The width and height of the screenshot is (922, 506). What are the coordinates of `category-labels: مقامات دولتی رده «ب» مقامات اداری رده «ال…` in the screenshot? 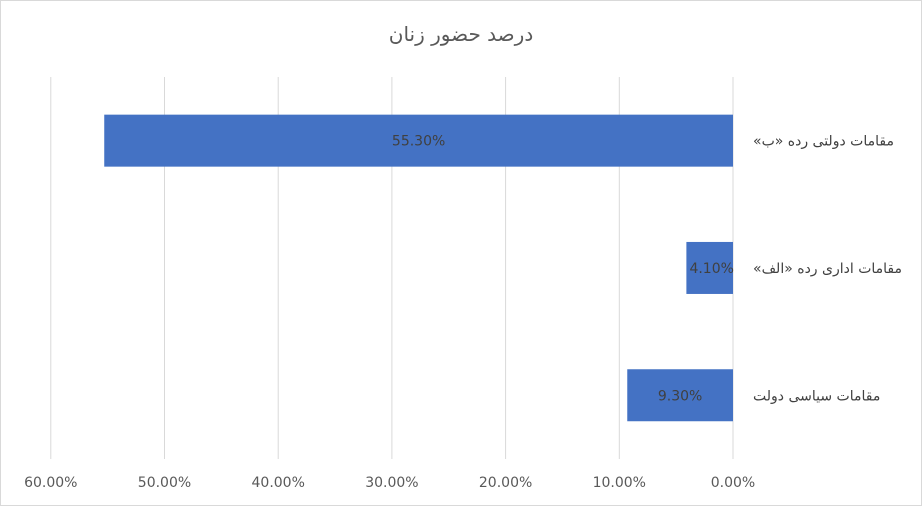 It's located at (827, 269).